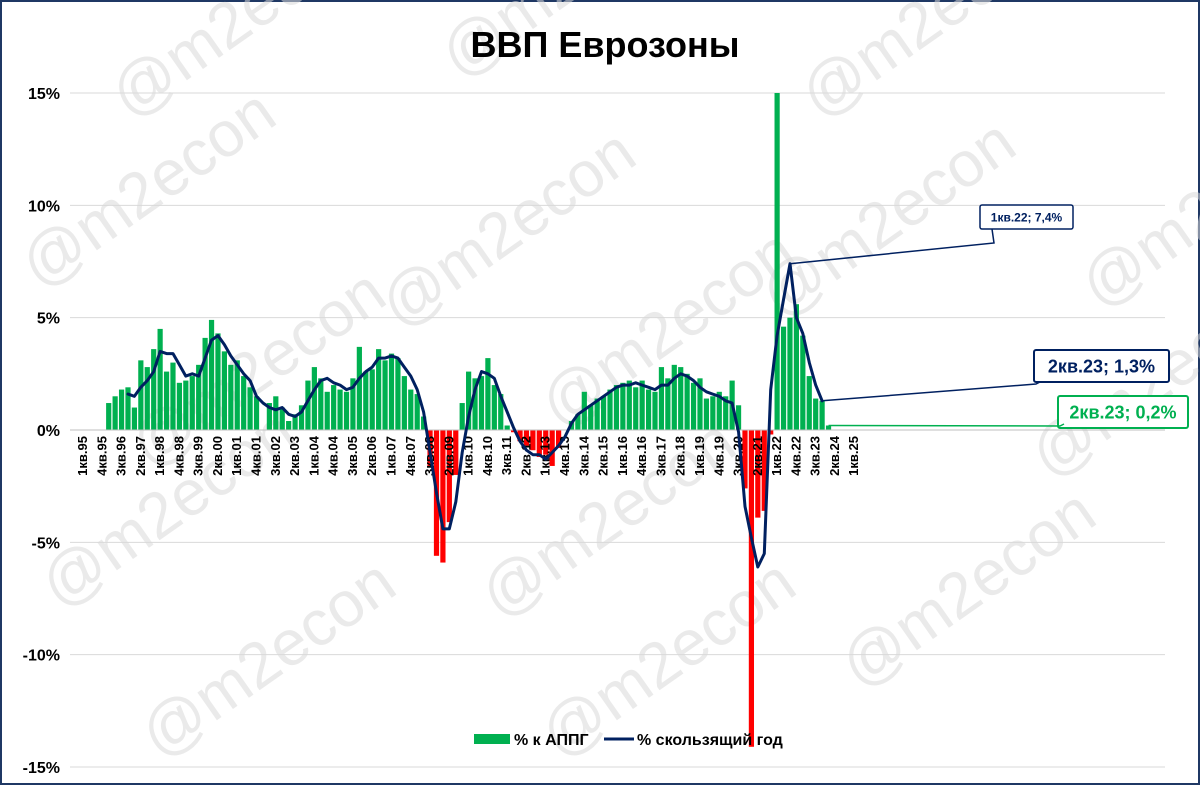 This screenshot has width=1200, height=785. What do you see at coordinates (583, 455) in the screenshot?
I see `x-tick-label: 3кв.14` at bounding box center [583, 455].